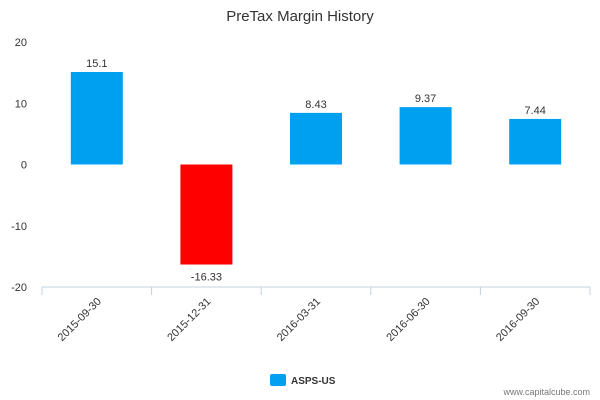 This screenshot has height=400, width=600. I want to click on legend-label: ASPS-US, so click(313, 381).